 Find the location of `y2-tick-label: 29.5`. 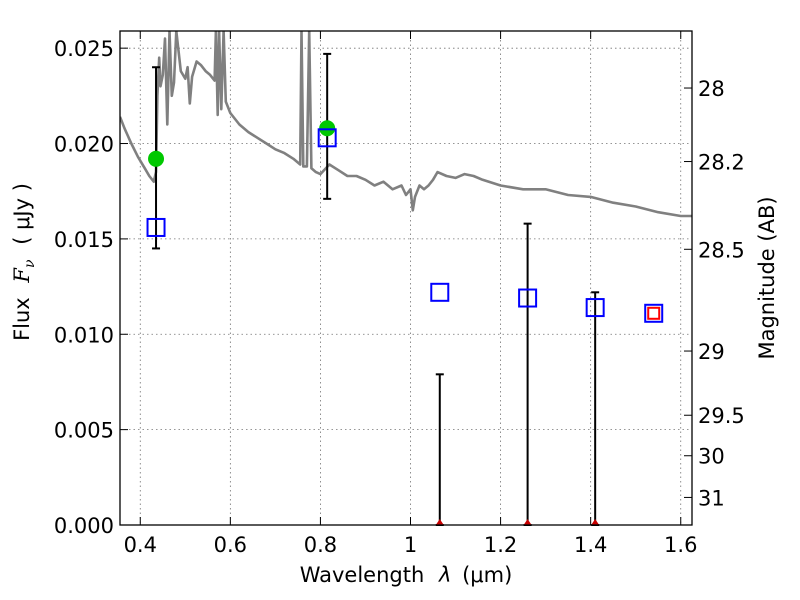

y2-tick-label: 29.5 is located at coordinates (721, 416).